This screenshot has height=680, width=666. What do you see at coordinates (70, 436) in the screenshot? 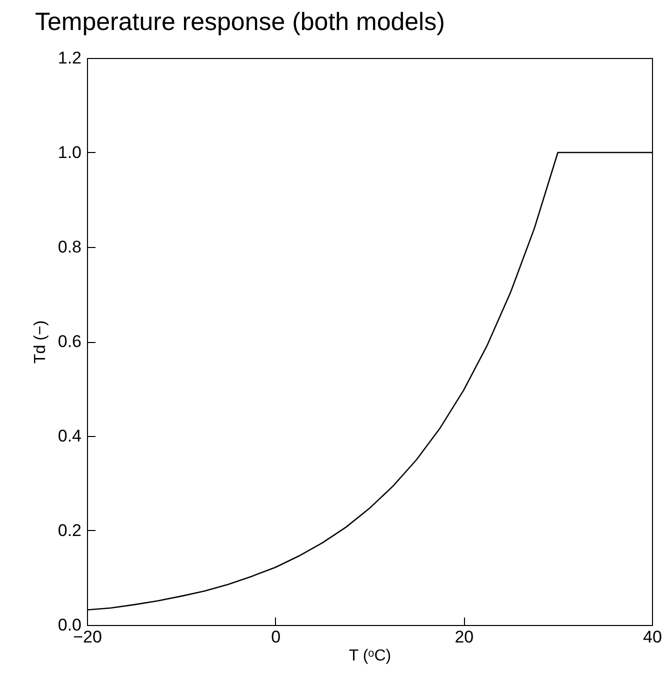
I see `y-tick-label: 0.4` at bounding box center [70, 436].